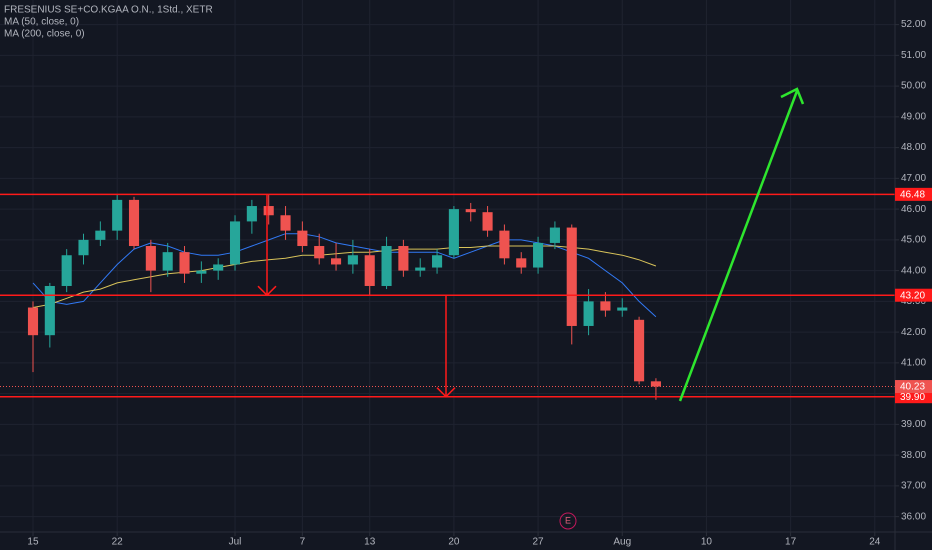 This screenshot has width=932, height=550. Describe the element at coordinates (913, 86) in the screenshot. I see `y-tick-label: 50.00` at that location.